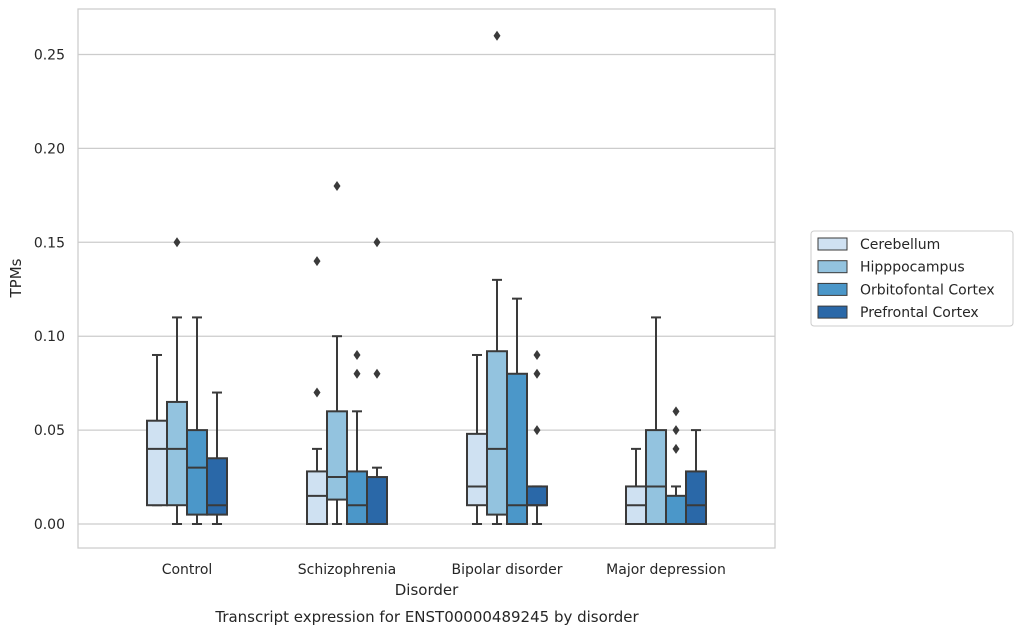  What do you see at coordinates (49, 149) in the screenshot?
I see `y-tick-label: 0.20` at bounding box center [49, 149].